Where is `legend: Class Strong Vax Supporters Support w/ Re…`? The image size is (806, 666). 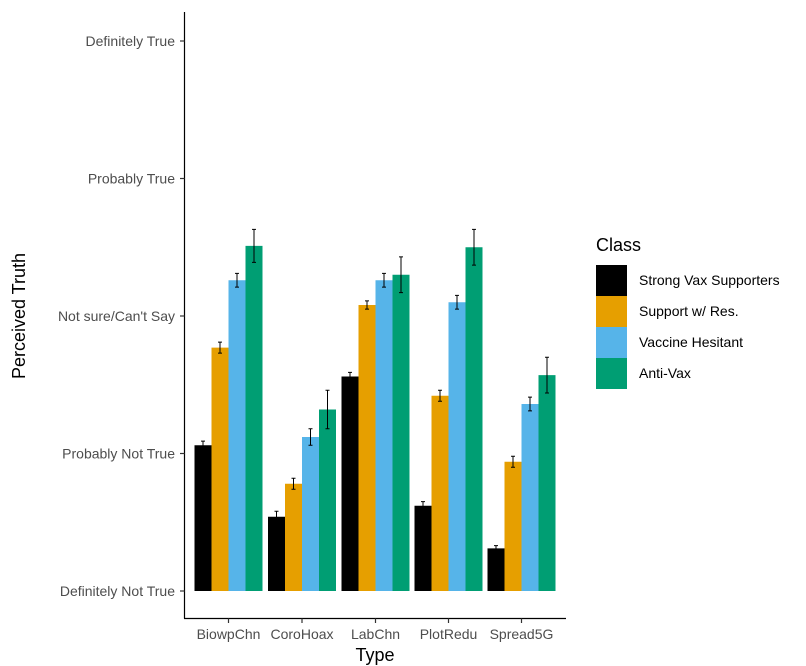 legend: Class Strong Vax Supporters Support w/ Re… is located at coordinates (688, 312).